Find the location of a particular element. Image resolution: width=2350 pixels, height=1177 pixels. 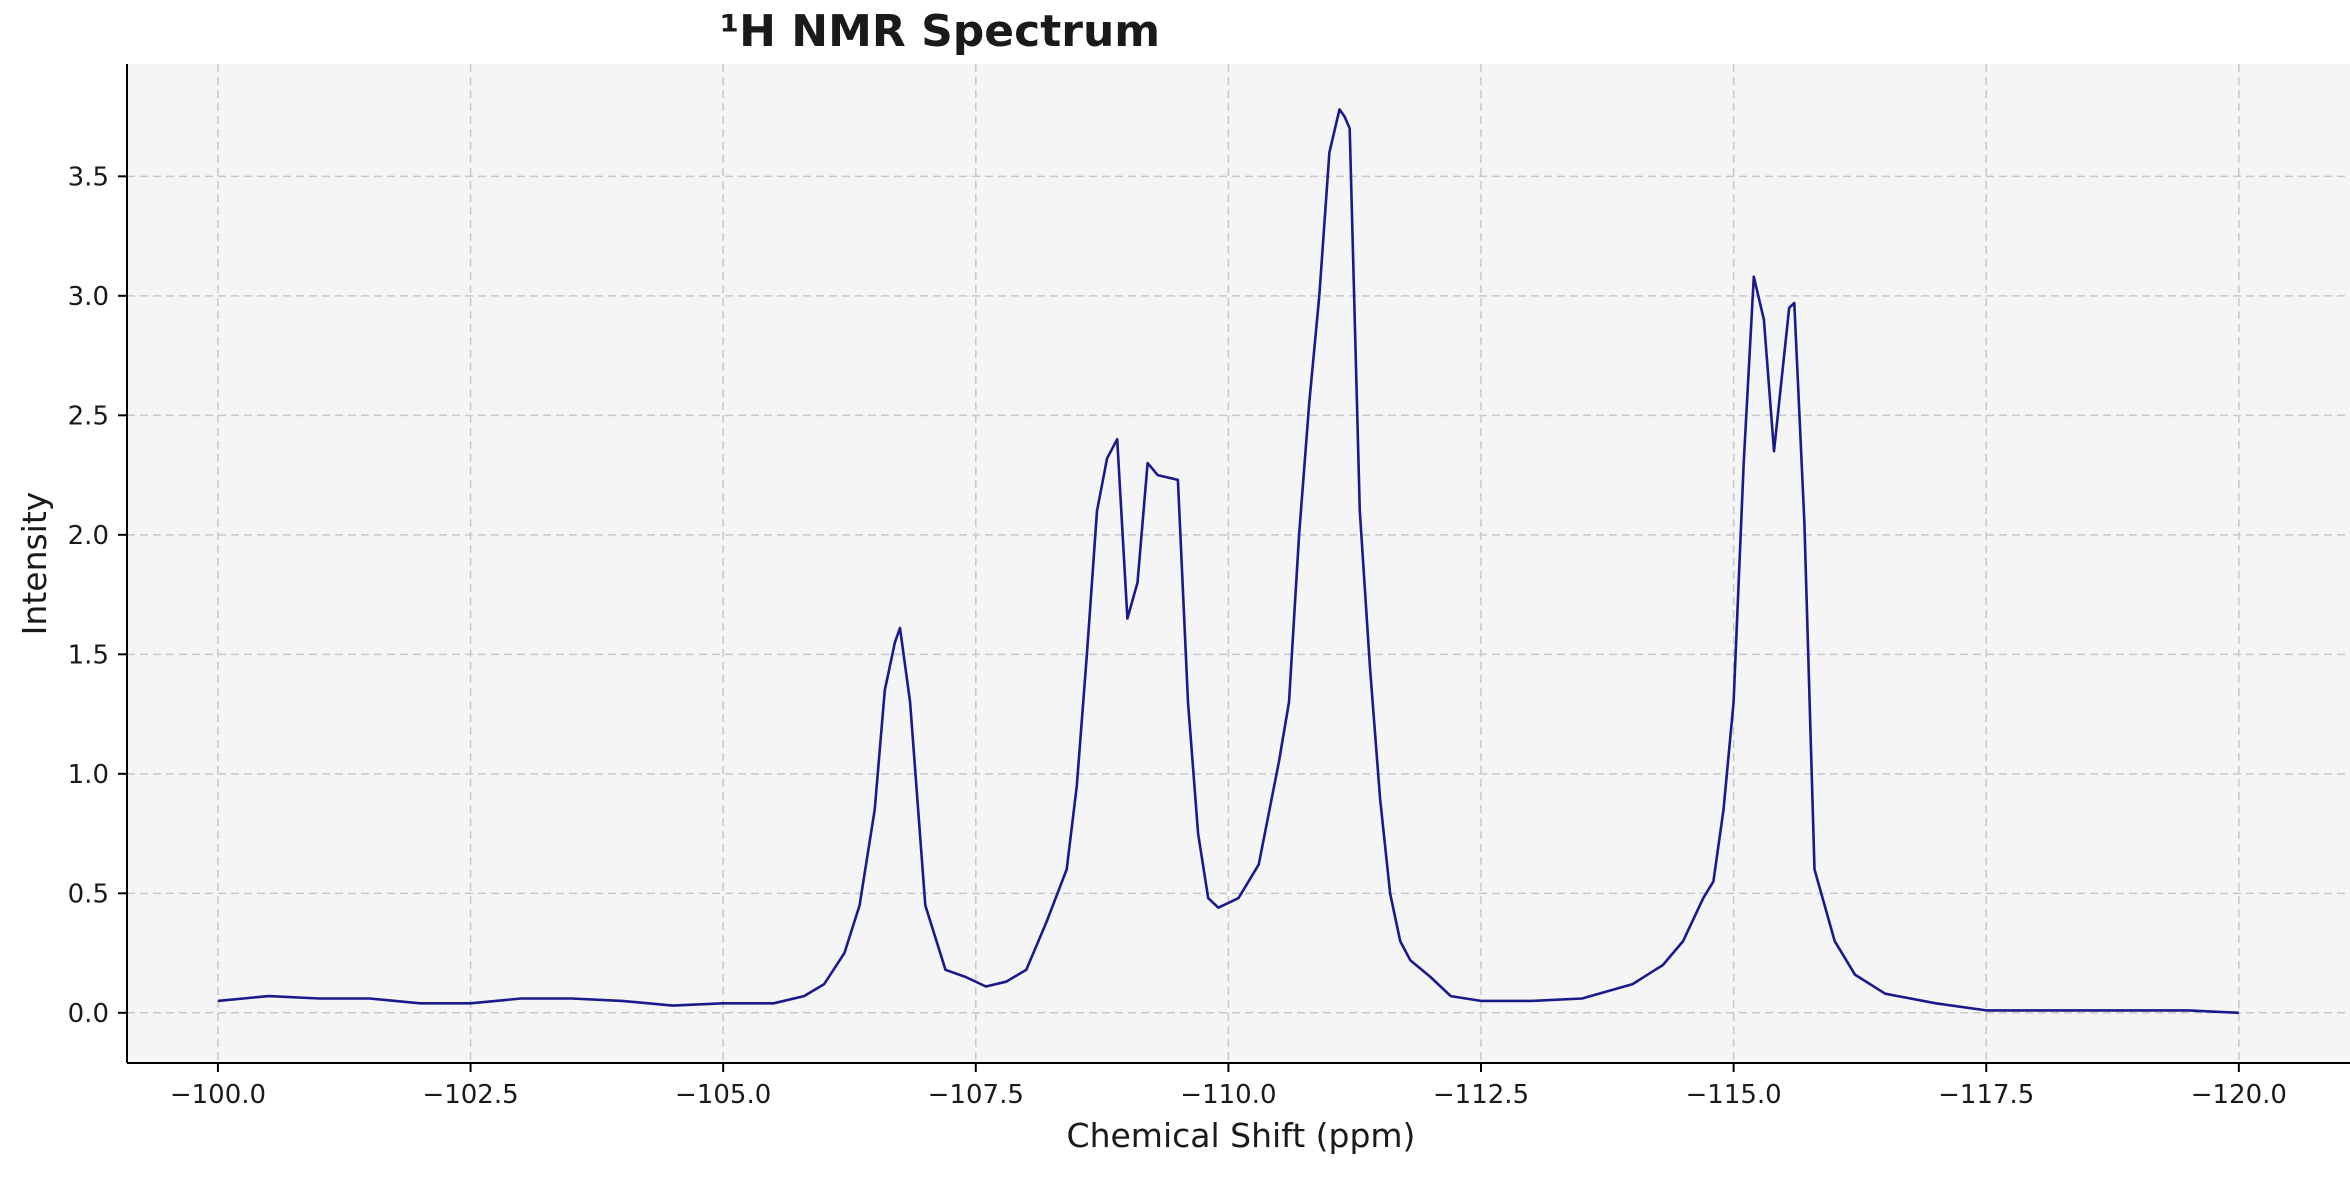

y-tick-label: 3.0 is located at coordinates (88, 297).